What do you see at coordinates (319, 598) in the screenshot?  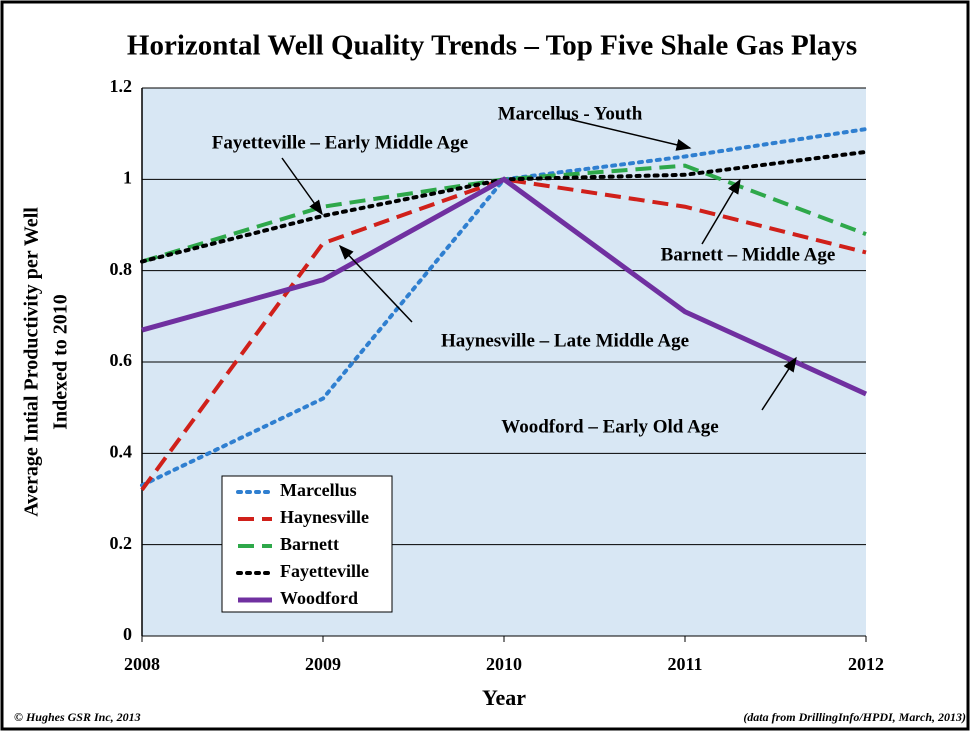 I see `legend-label: Woodford` at bounding box center [319, 598].